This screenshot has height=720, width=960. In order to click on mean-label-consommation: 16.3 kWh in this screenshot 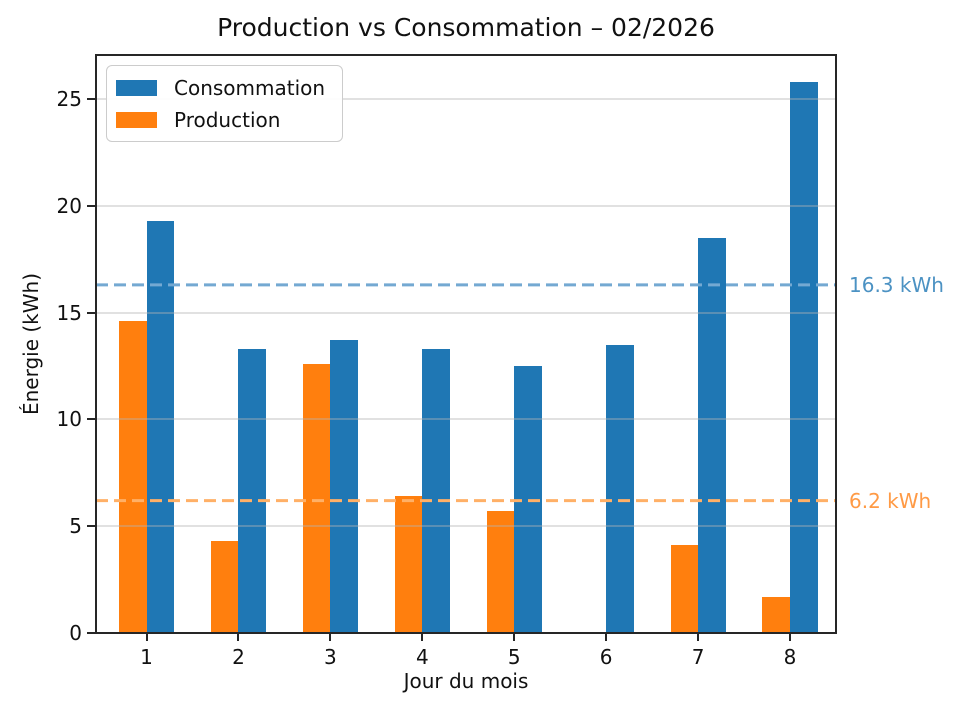, I will do `click(896, 284)`.